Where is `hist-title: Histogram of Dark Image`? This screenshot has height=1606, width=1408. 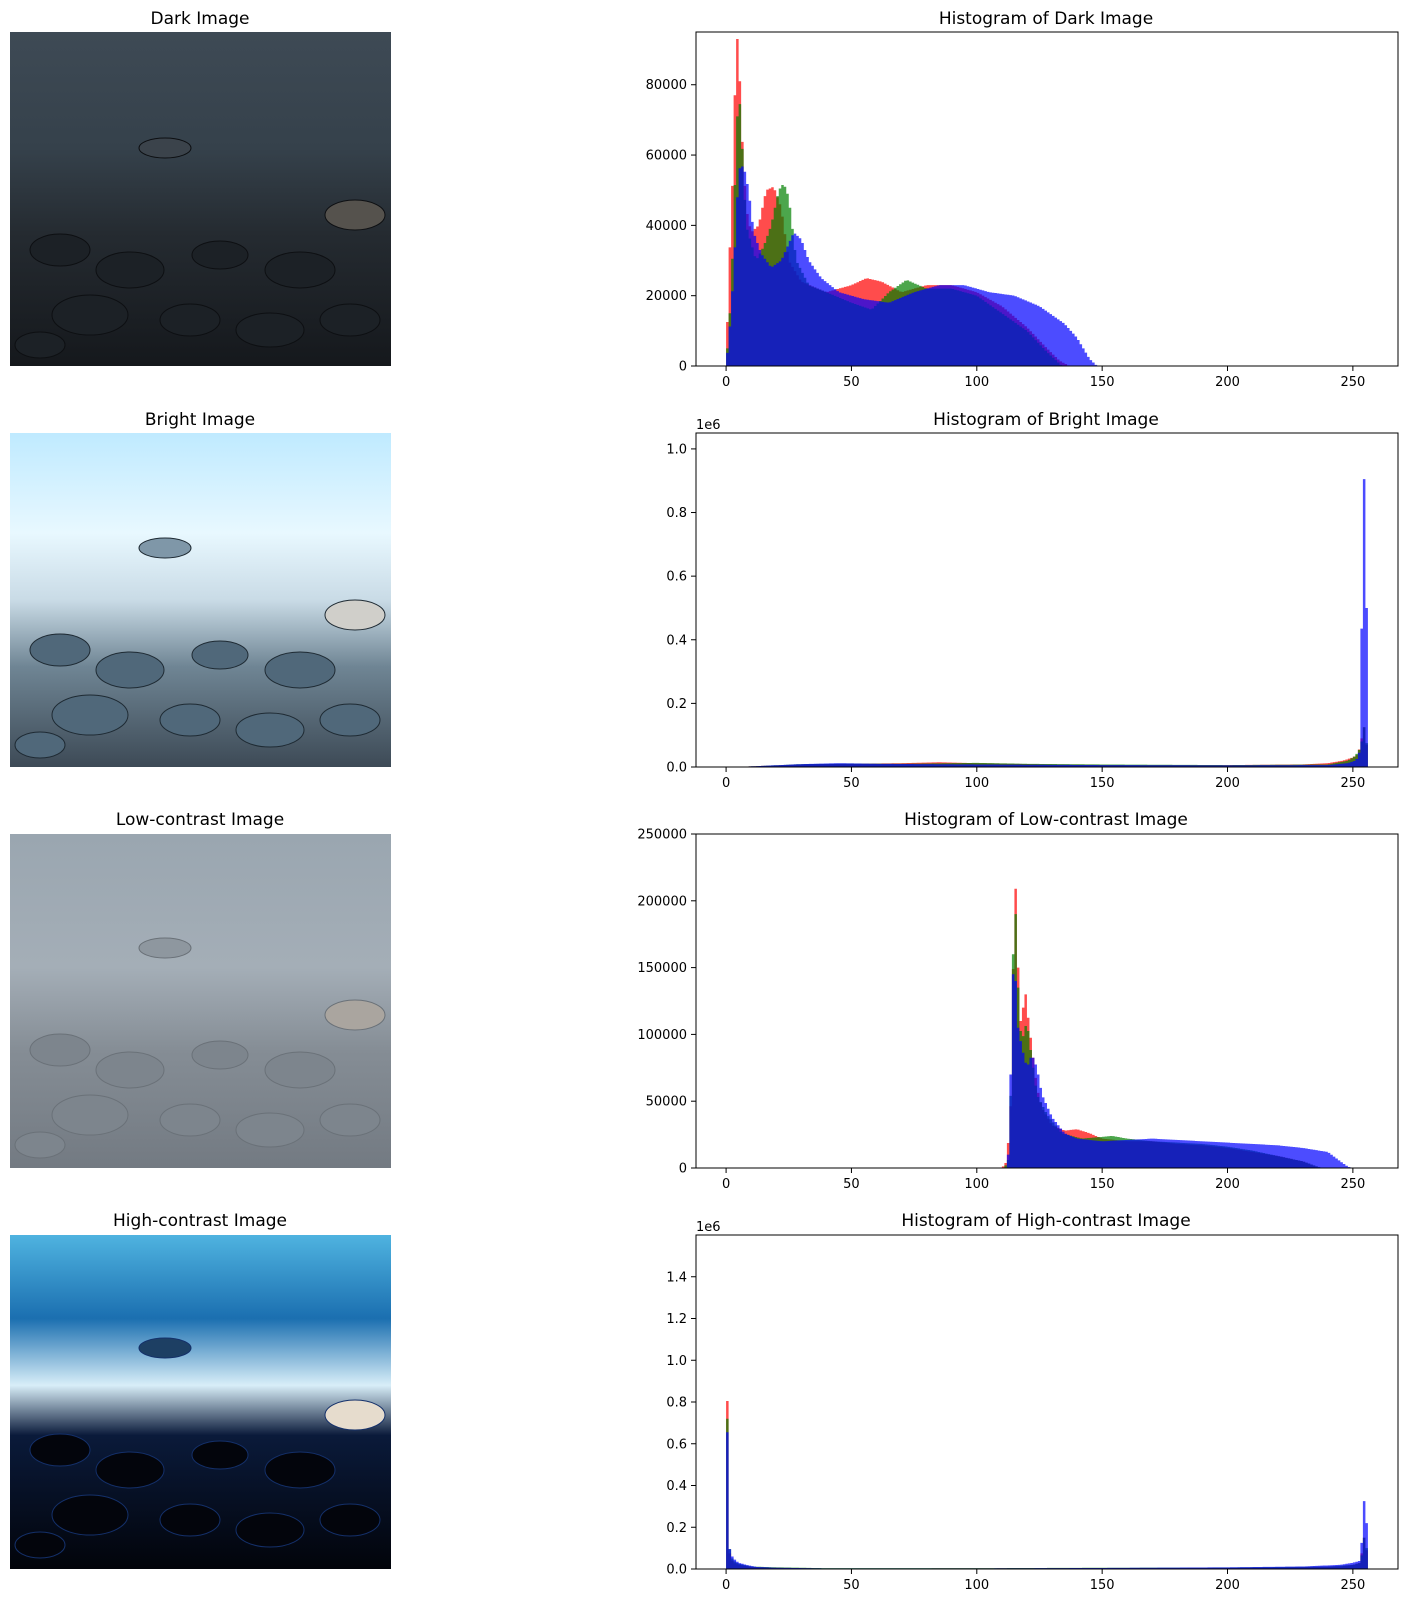 hist-title: Histogram of Dark Image is located at coordinates (1046, 19).